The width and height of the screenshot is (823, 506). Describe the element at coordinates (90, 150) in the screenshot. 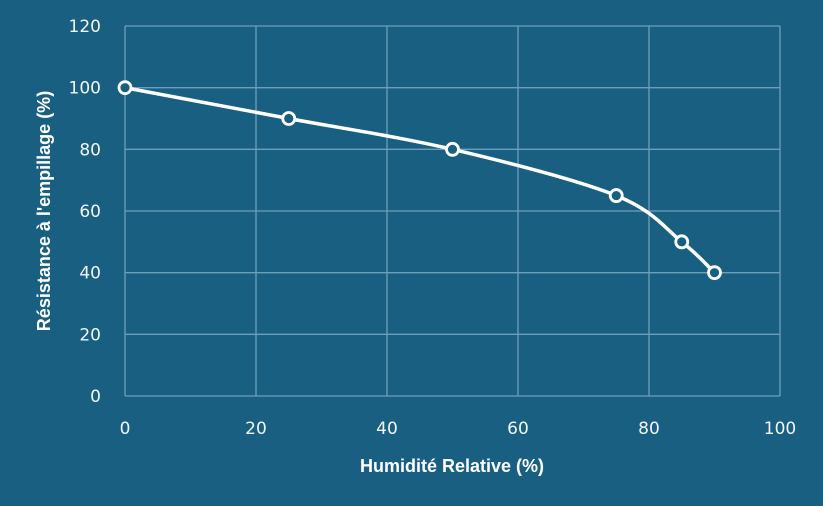

I see `y-tick-label: 80` at that location.